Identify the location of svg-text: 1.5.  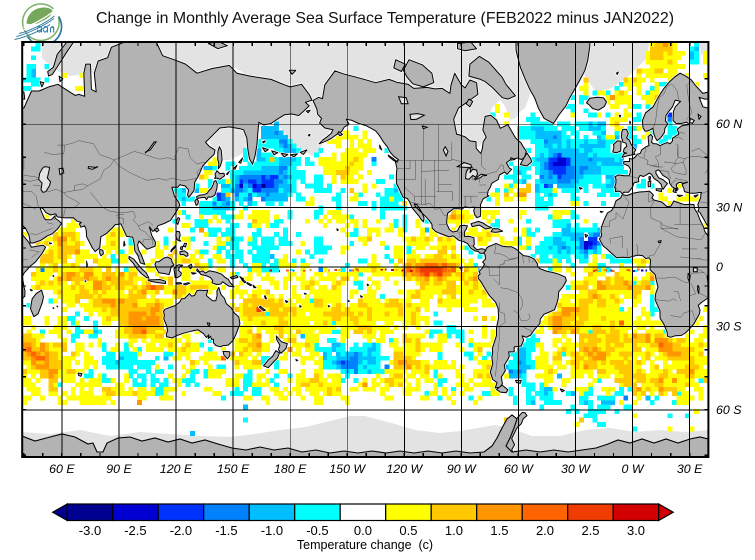
(499, 530).